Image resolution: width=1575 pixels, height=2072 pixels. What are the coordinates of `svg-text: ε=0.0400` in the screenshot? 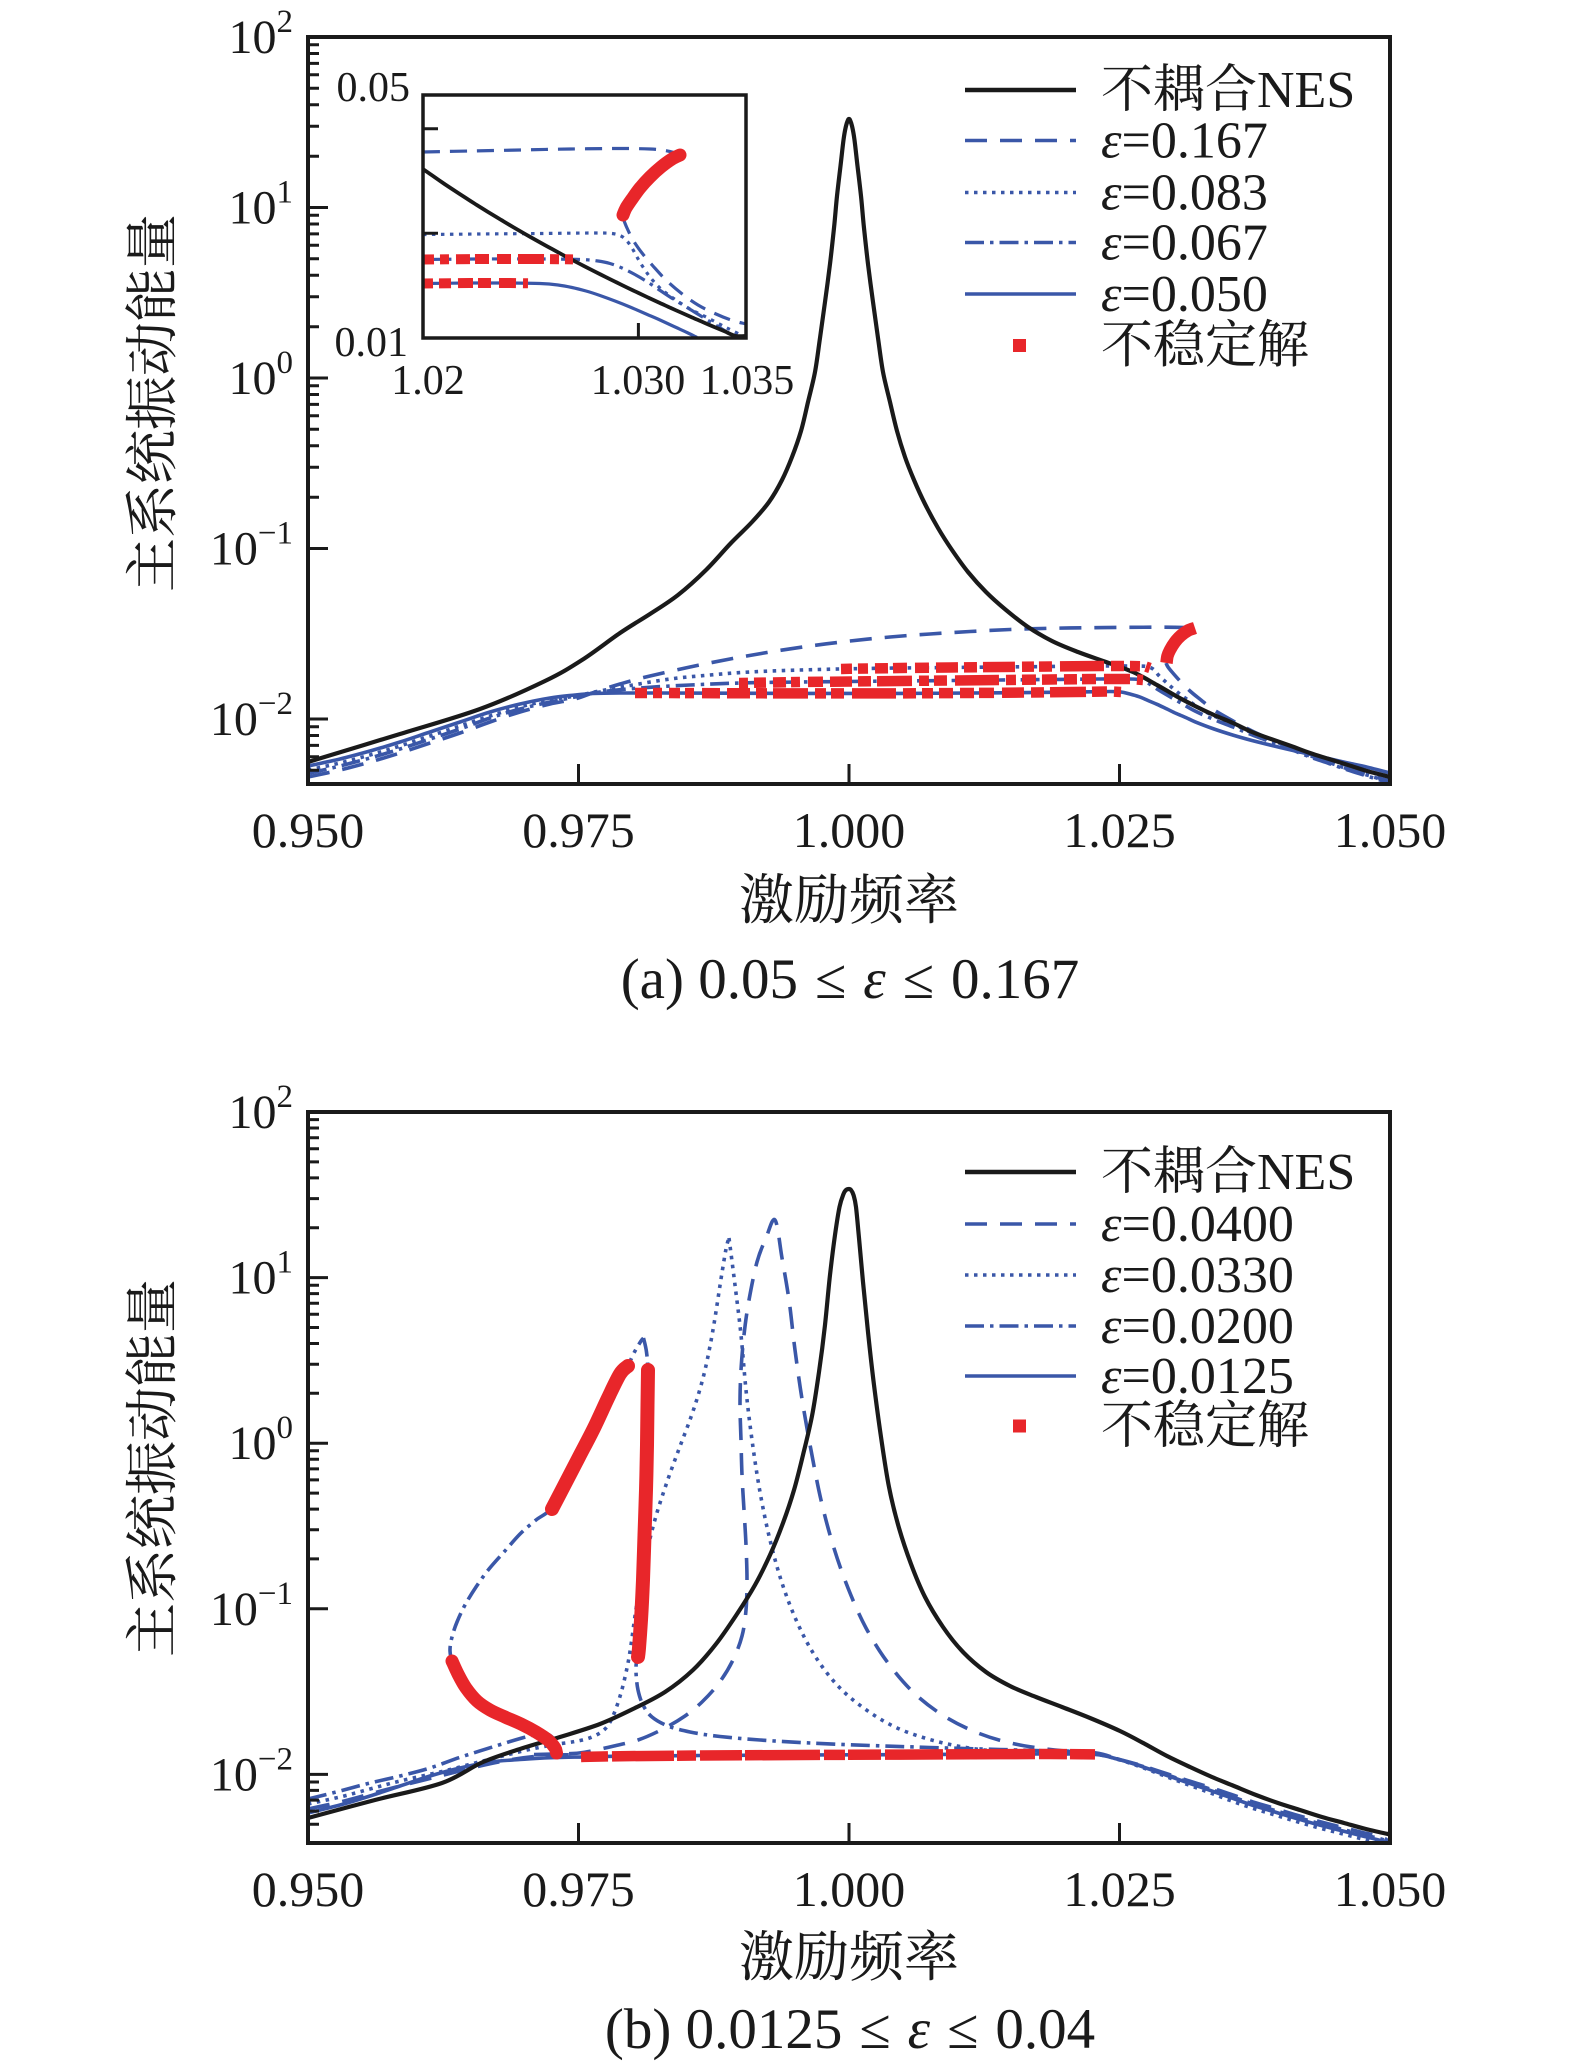 It's located at (1197, 1224).